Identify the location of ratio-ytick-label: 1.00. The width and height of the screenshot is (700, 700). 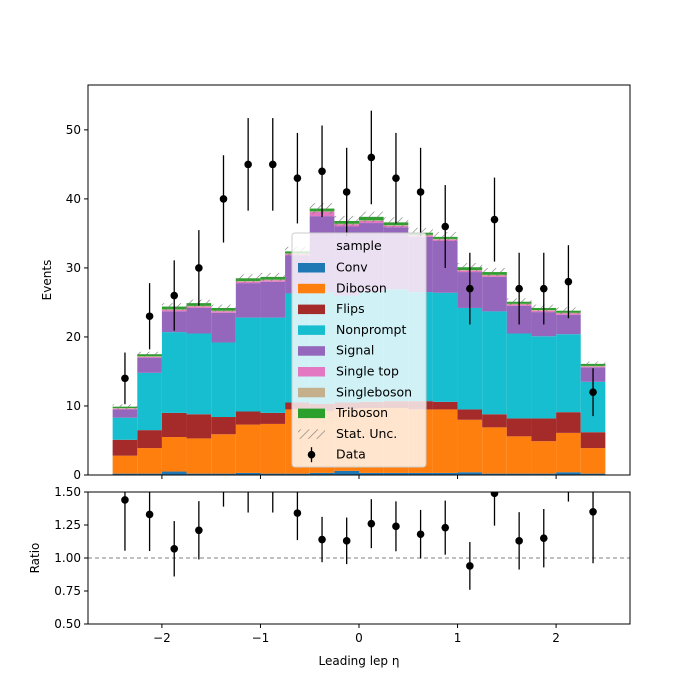
(67, 558).